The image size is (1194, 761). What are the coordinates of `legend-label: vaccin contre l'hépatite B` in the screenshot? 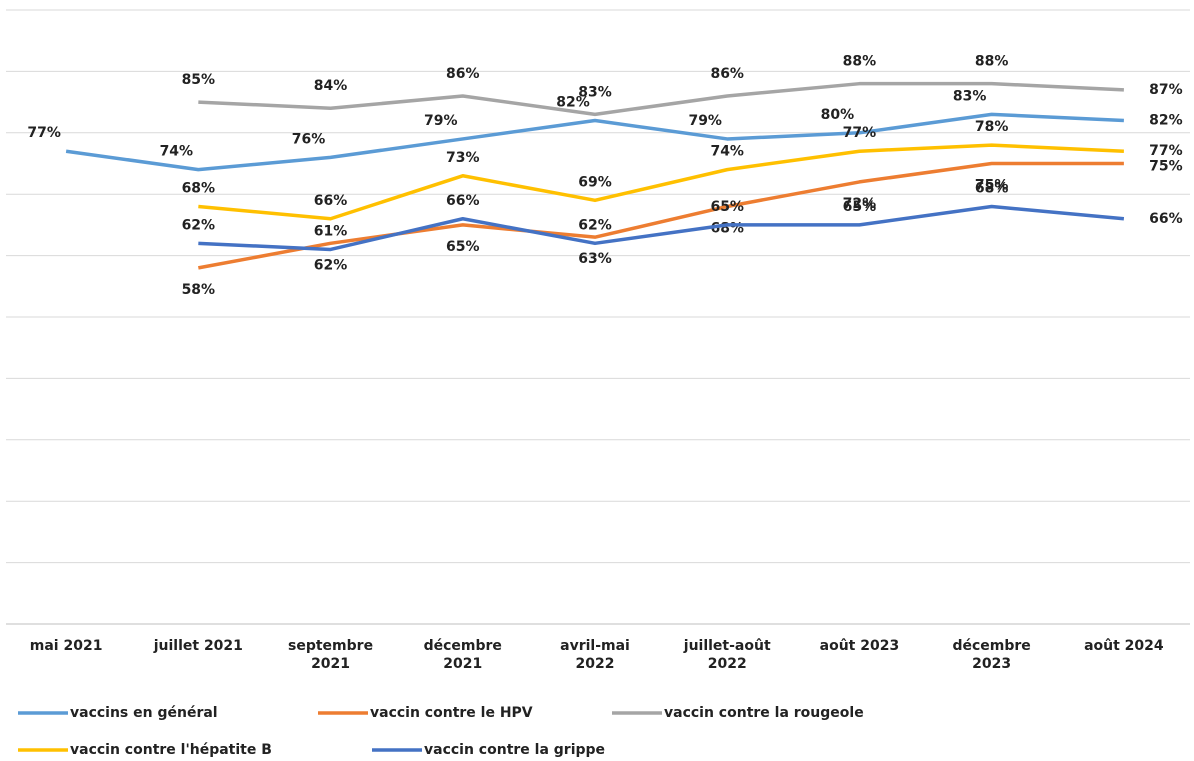 It's located at (171, 750).